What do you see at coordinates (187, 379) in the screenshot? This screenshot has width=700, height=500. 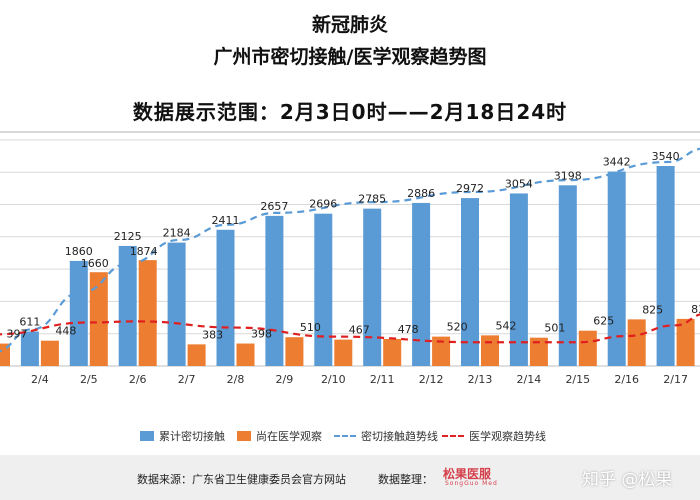 I see `x-tick-label: 2/7` at bounding box center [187, 379].